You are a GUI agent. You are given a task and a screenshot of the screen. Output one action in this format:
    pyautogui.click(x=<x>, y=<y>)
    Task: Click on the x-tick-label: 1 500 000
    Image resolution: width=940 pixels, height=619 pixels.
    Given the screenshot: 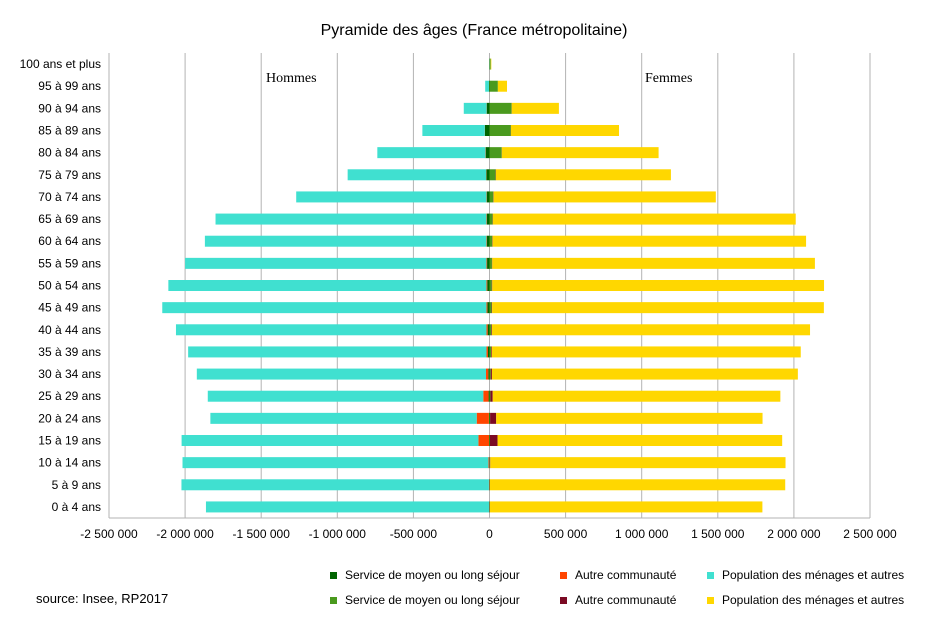 What is the action you would take?
    pyautogui.click(x=718, y=534)
    